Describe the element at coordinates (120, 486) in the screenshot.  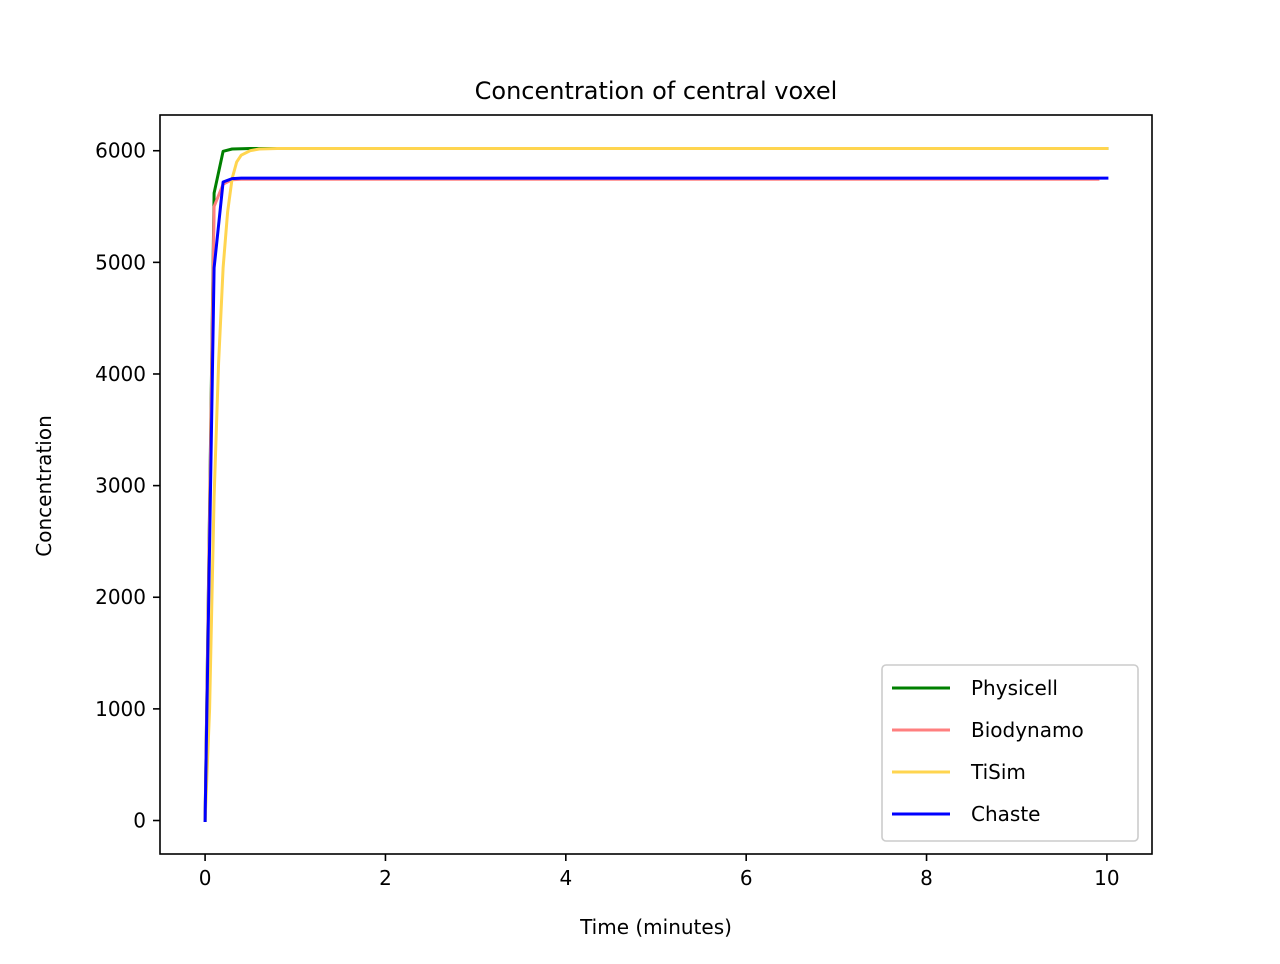
I see `y-tick-label: 3000` at that location.